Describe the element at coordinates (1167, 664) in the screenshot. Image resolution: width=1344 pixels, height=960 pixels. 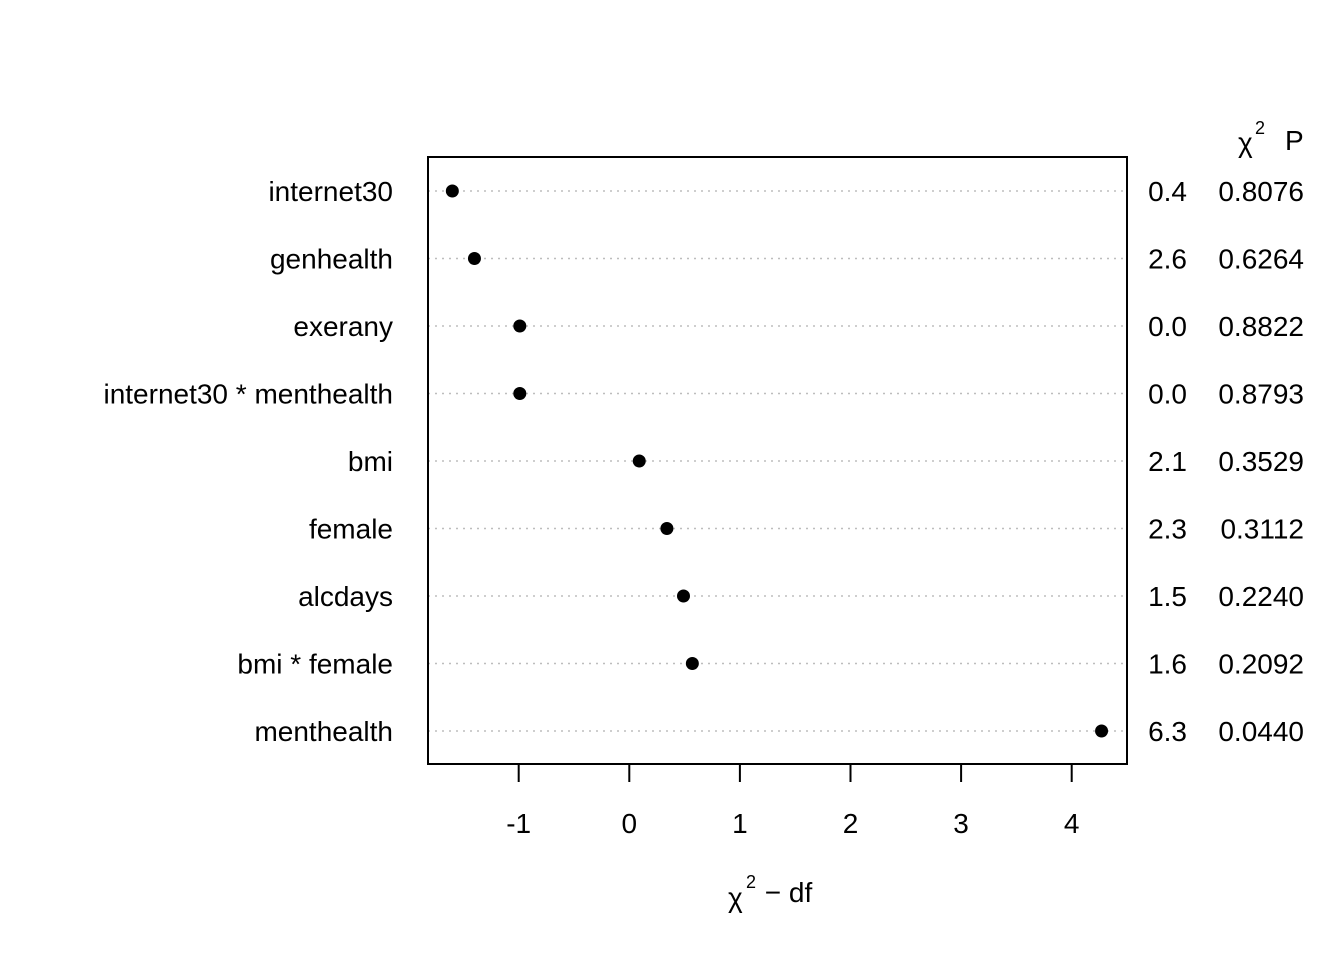
I see `chi2-value: 1.6` at that location.